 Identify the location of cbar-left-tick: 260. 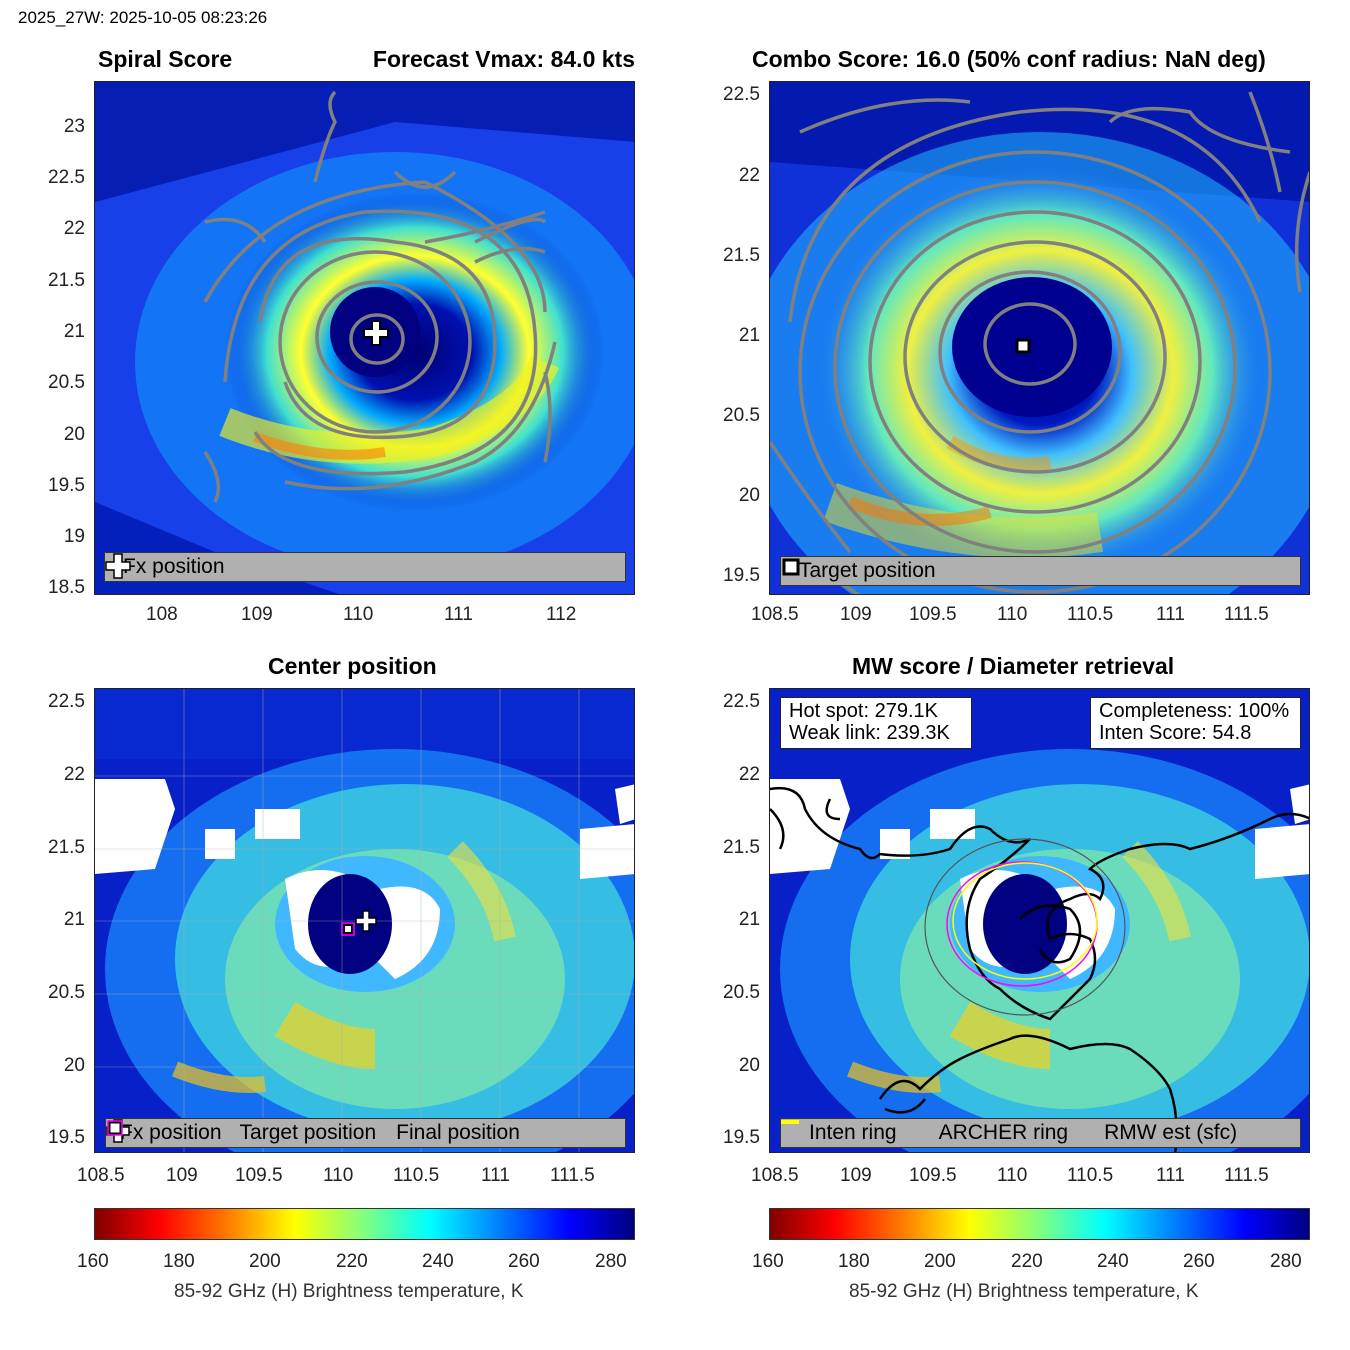
(524, 1261).